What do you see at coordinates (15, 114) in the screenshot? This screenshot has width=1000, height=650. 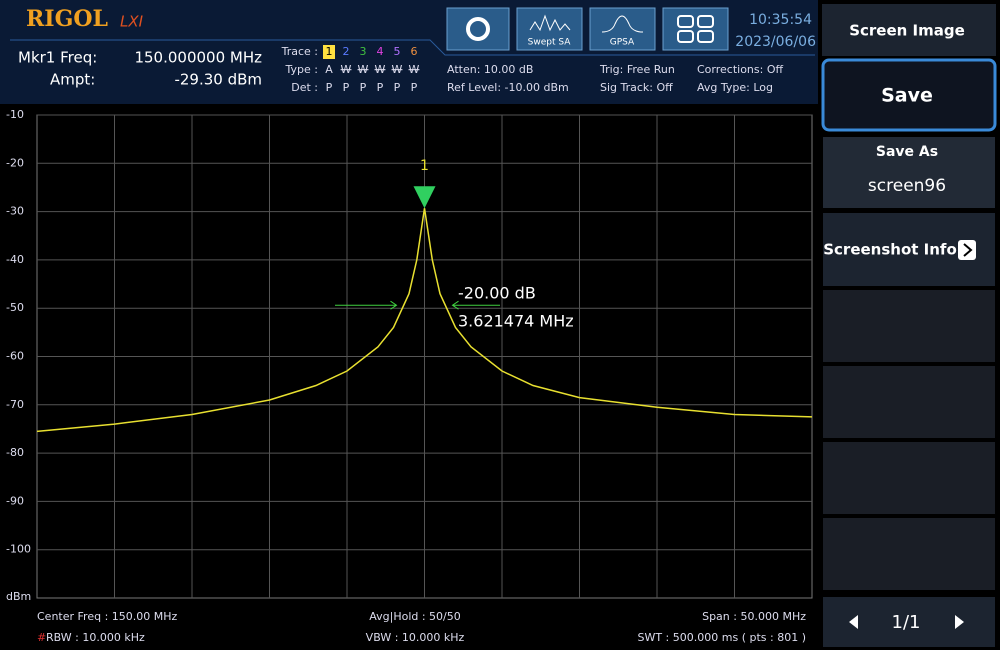 I see `y-tick-label: -10` at bounding box center [15, 114].